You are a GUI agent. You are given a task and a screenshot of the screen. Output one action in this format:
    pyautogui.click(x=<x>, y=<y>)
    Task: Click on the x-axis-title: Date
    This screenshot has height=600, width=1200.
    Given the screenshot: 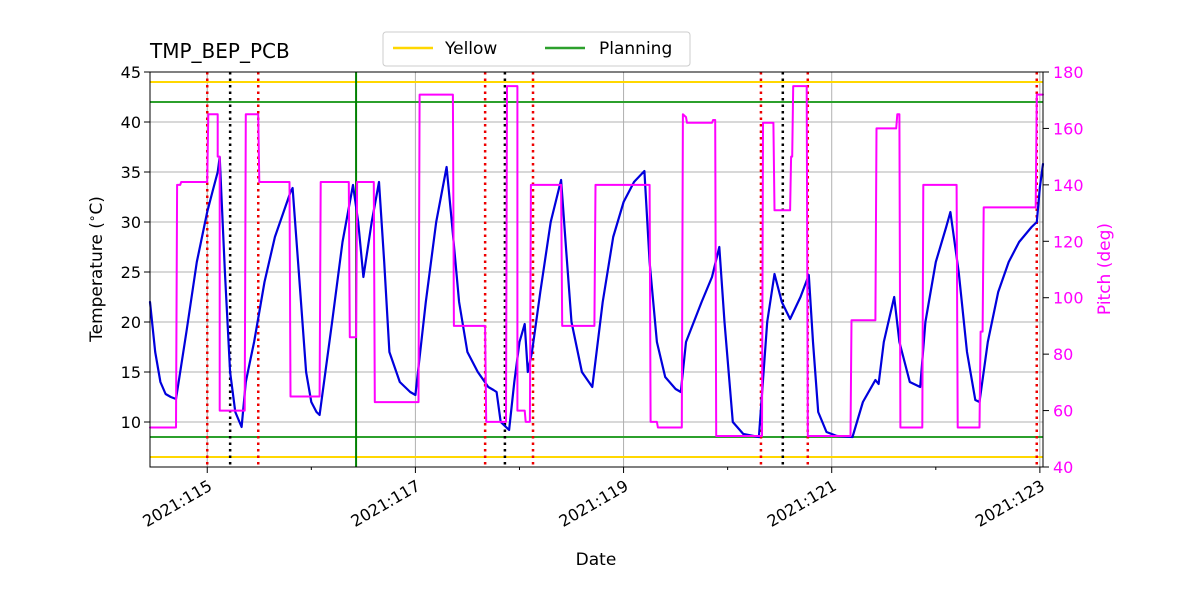 What is the action you would take?
    pyautogui.click(x=596, y=560)
    